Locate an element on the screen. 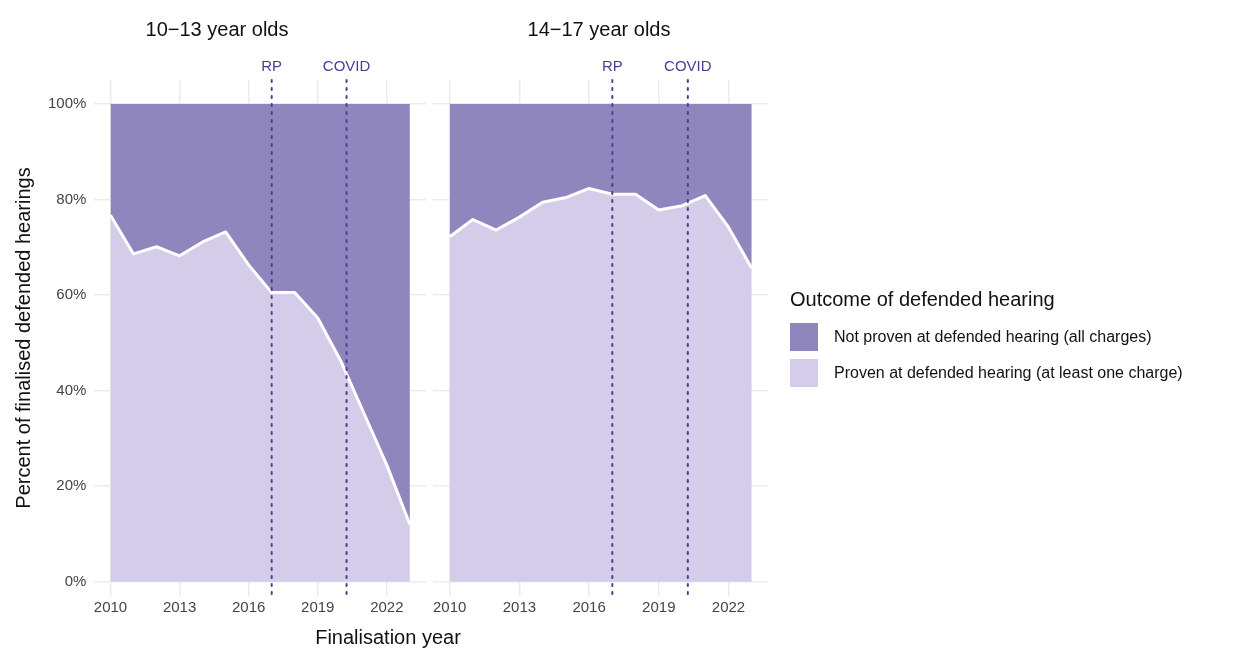  y-tick-label: 0% is located at coordinates (75, 580).